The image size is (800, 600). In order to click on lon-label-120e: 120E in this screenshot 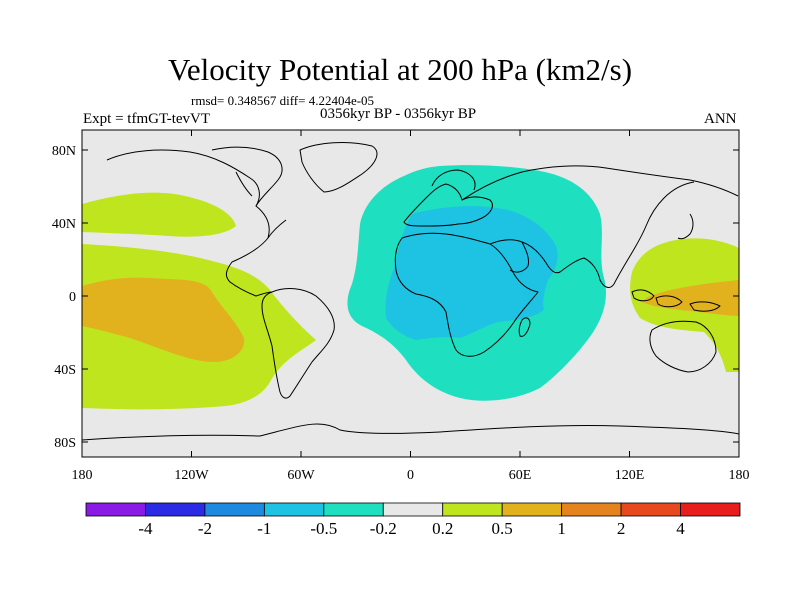, I will do `click(630, 475)`.